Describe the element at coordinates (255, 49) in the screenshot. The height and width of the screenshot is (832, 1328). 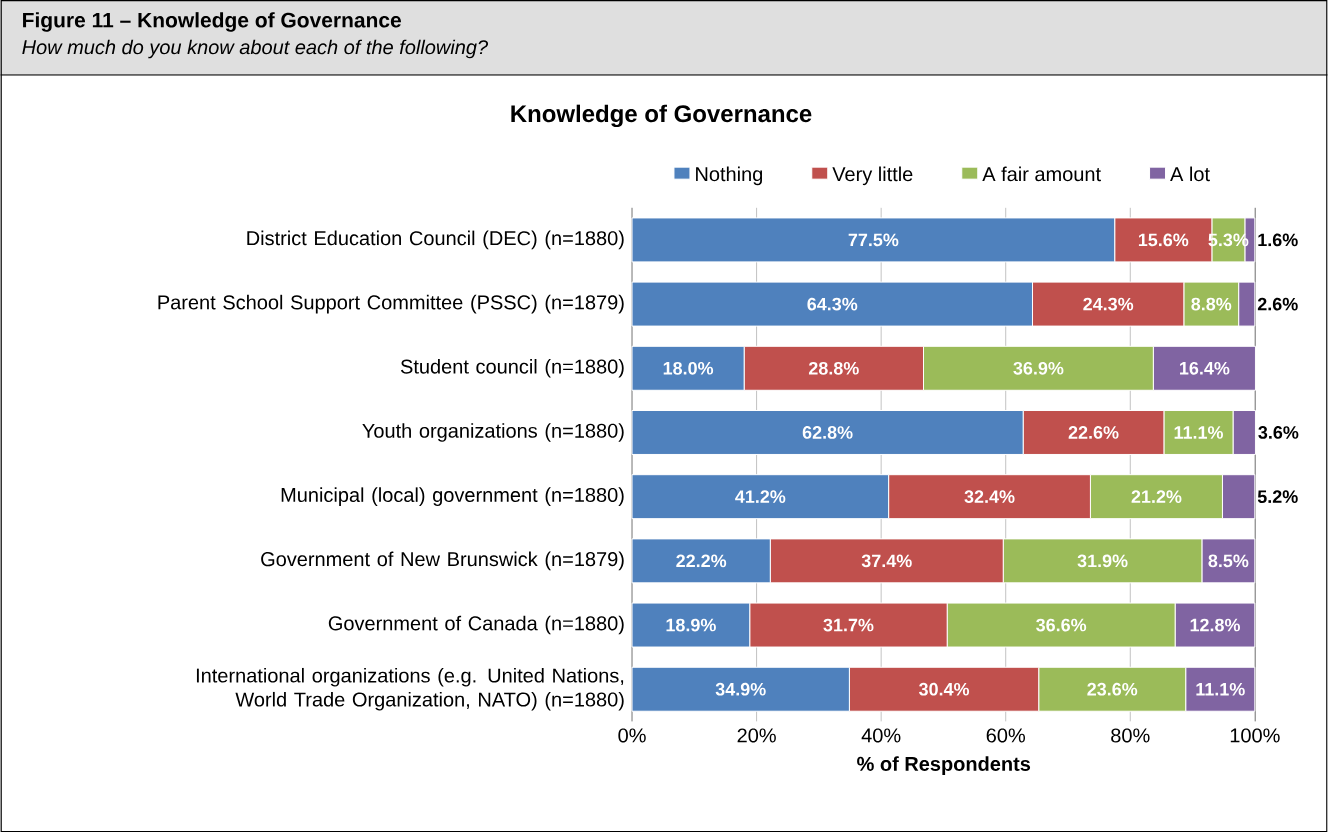
I see `text: How much do you know about each of the following?` at that location.